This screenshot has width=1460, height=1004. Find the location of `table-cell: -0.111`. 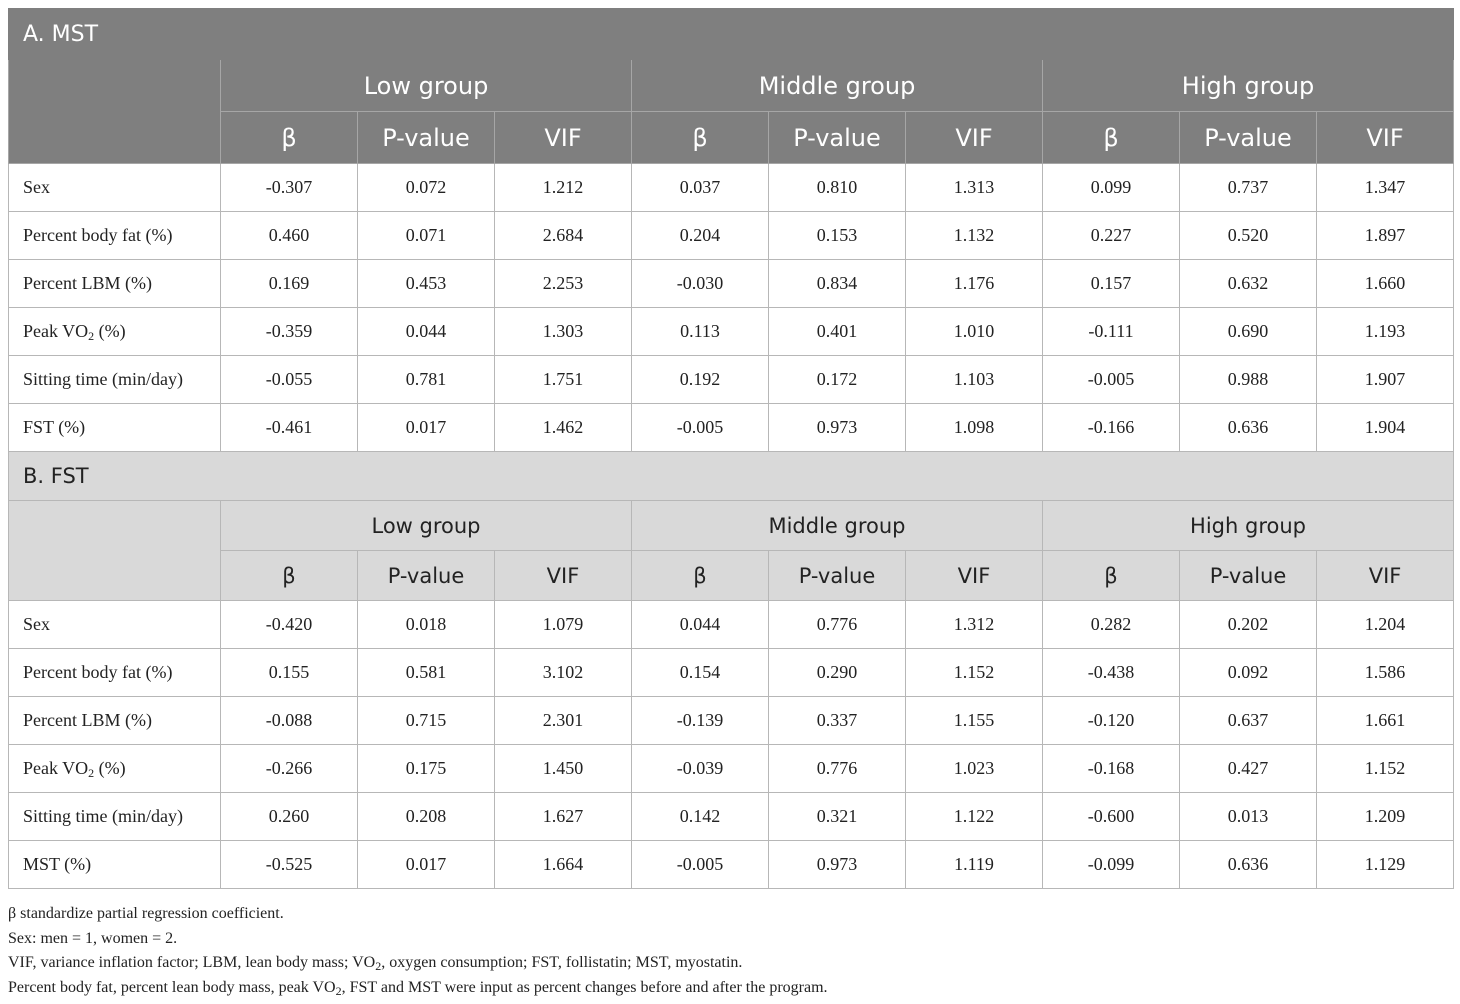

table-cell: -0.111 is located at coordinates (1111, 331).